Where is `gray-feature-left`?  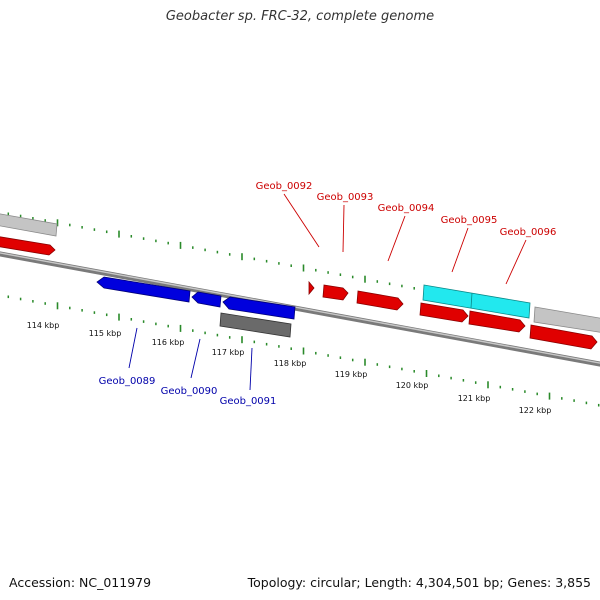
gray-feature-left is located at coordinates (29, 225).